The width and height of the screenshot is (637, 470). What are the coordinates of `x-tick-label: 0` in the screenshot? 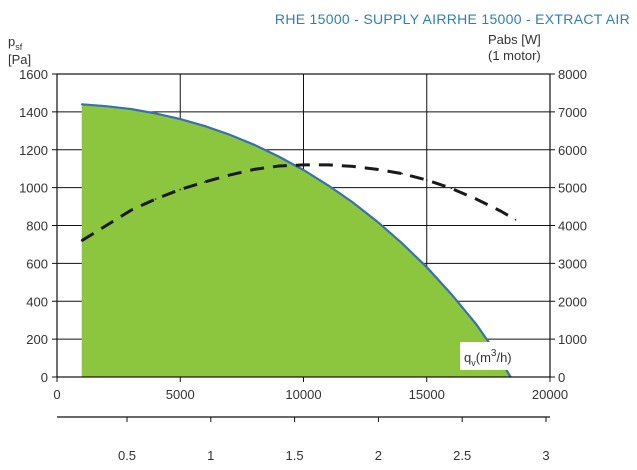 It's located at (56, 394).